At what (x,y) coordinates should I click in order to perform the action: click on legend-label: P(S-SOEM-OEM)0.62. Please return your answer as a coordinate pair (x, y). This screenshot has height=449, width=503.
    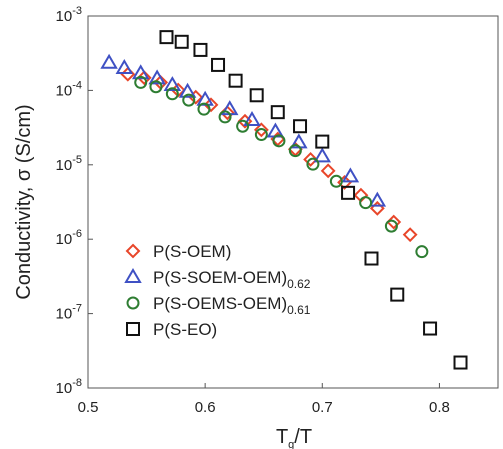
    Looking at the image, I should click on (232, 279).